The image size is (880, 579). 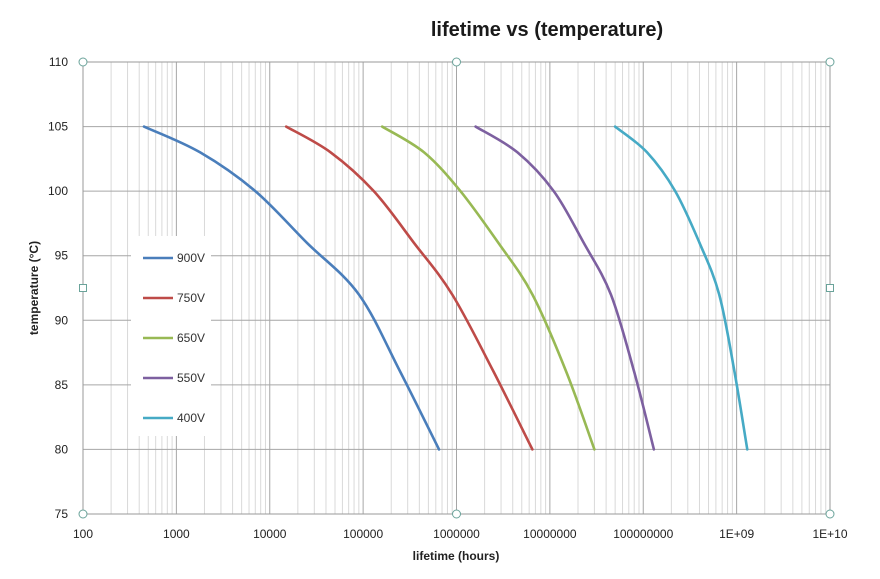 I want to click on legend-label: 400V, so click(x=191, y=418).